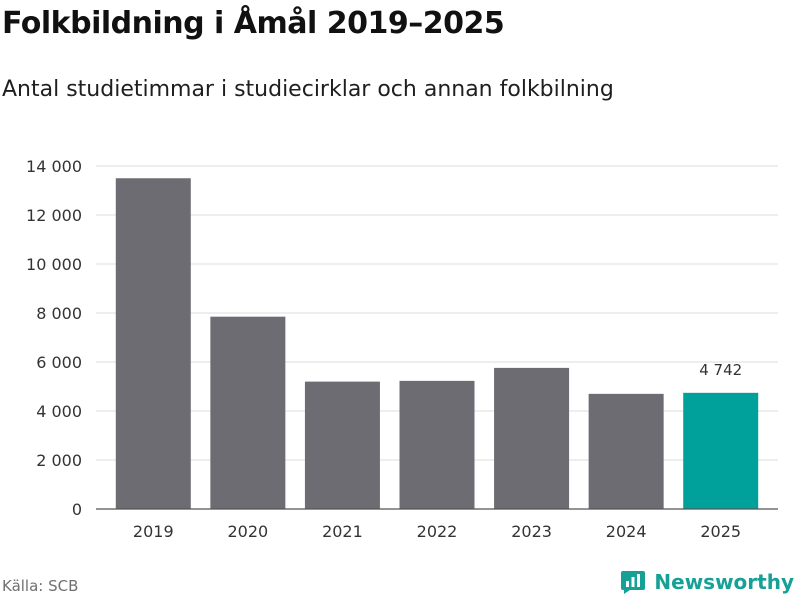  Describe the element at coordinates (626, 531) in the screenshot. I see `x-tick-label: 2024` at that location.